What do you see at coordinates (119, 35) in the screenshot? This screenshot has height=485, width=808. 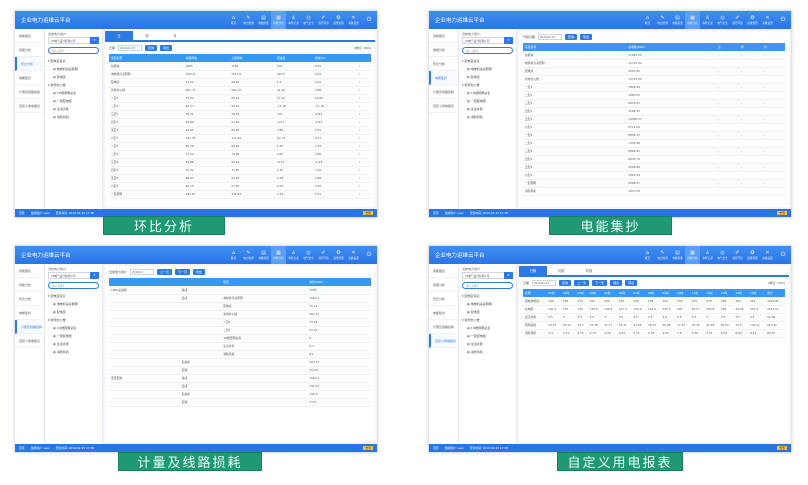 I see `tab: 日` at bounding box center [119, 35].